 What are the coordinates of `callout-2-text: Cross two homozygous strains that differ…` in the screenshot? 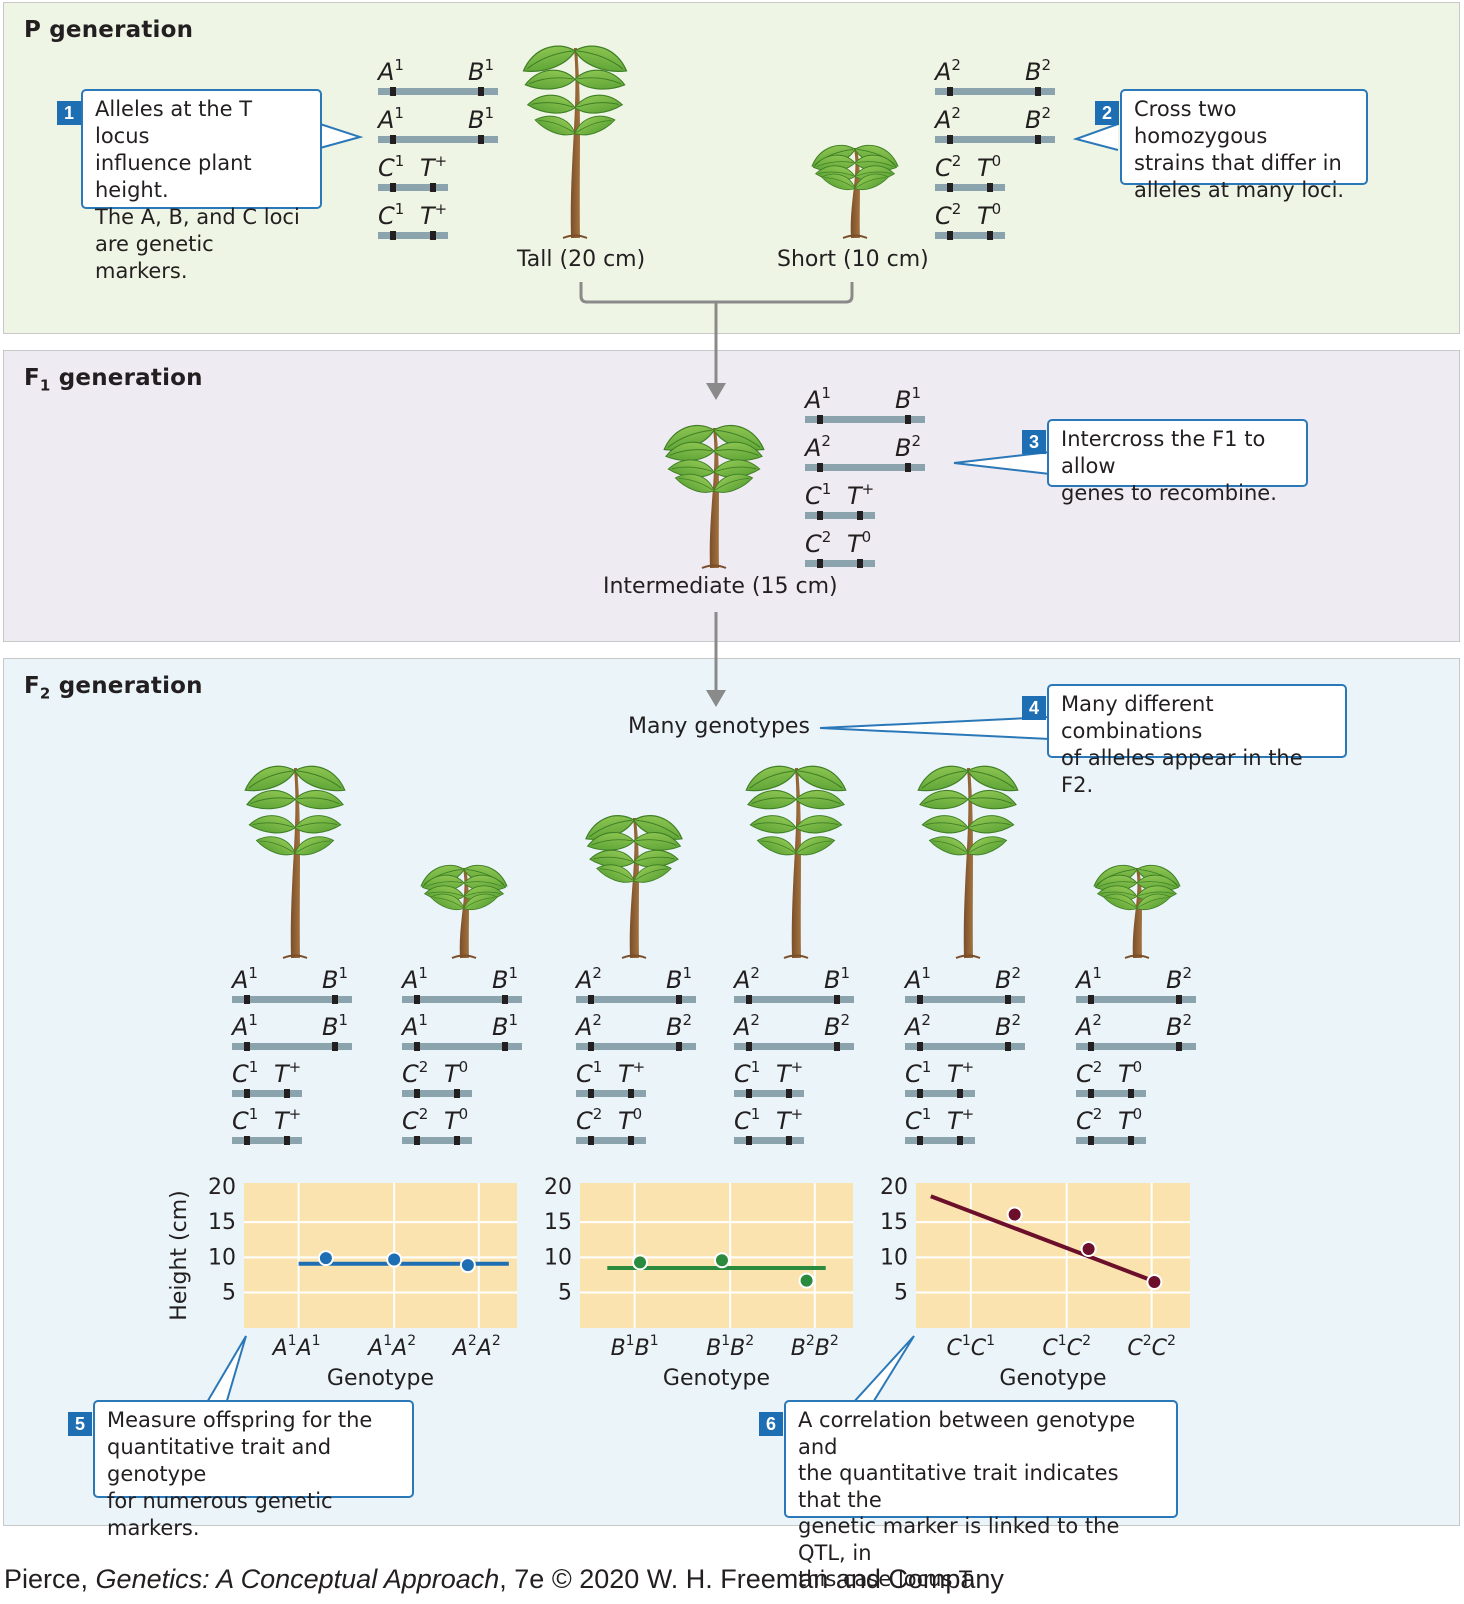 It's located at (1239, 149).